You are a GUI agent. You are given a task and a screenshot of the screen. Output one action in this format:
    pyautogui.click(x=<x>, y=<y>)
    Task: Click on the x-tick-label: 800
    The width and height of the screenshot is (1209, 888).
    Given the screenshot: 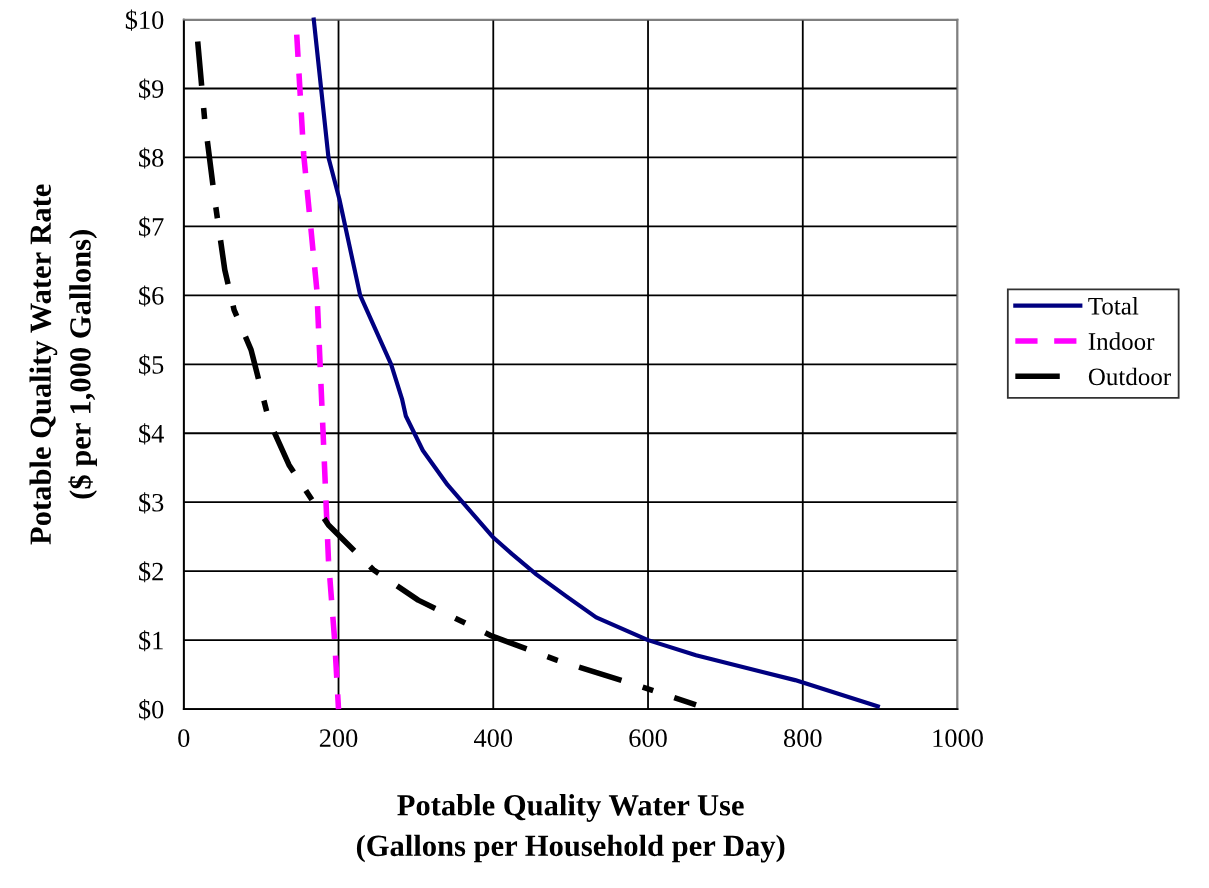 What is the action you would take?
    pyautogui.click(x=802, y=738)
    